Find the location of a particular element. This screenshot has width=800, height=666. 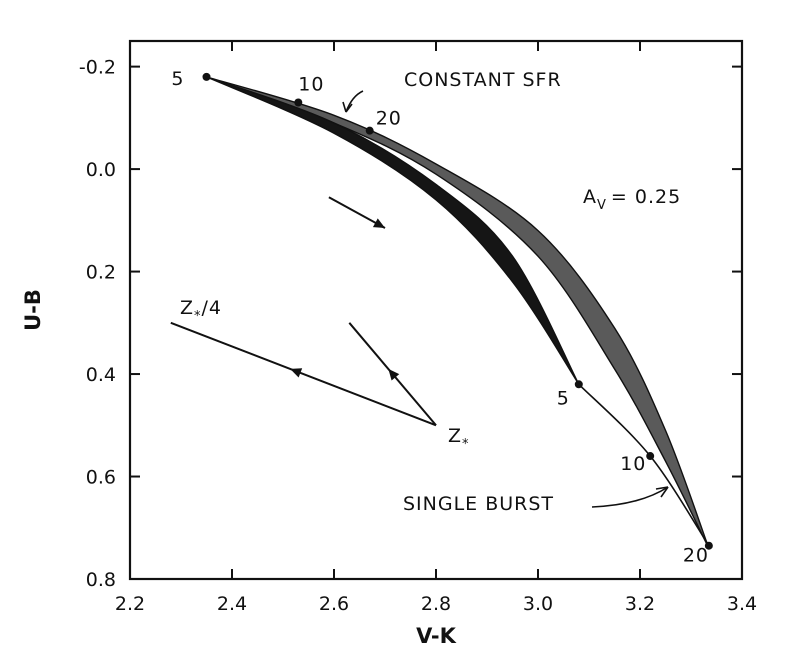

vectors is located at coordinates (303, 311).